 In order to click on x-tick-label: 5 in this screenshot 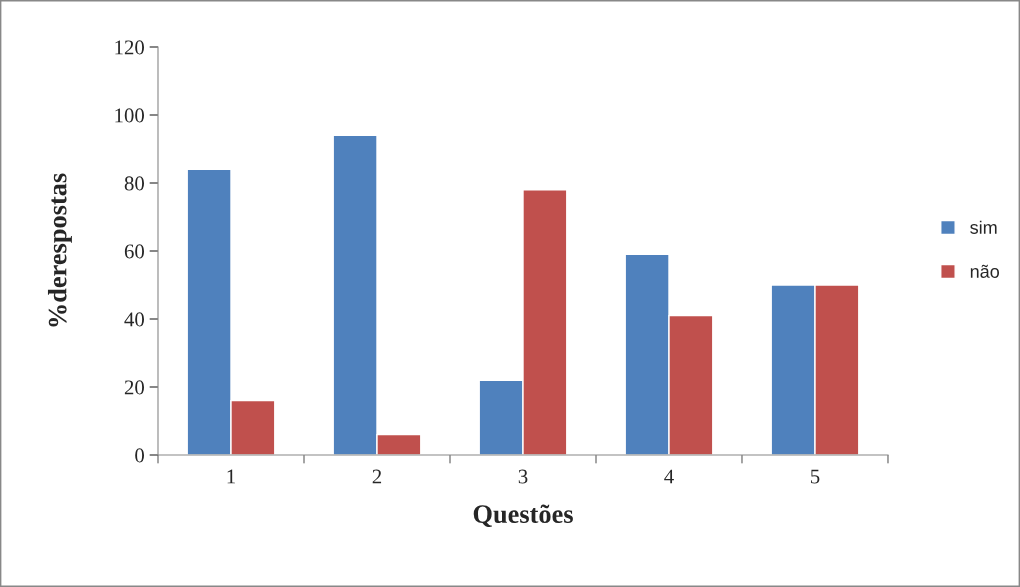, I will do `click(815, 476)`.